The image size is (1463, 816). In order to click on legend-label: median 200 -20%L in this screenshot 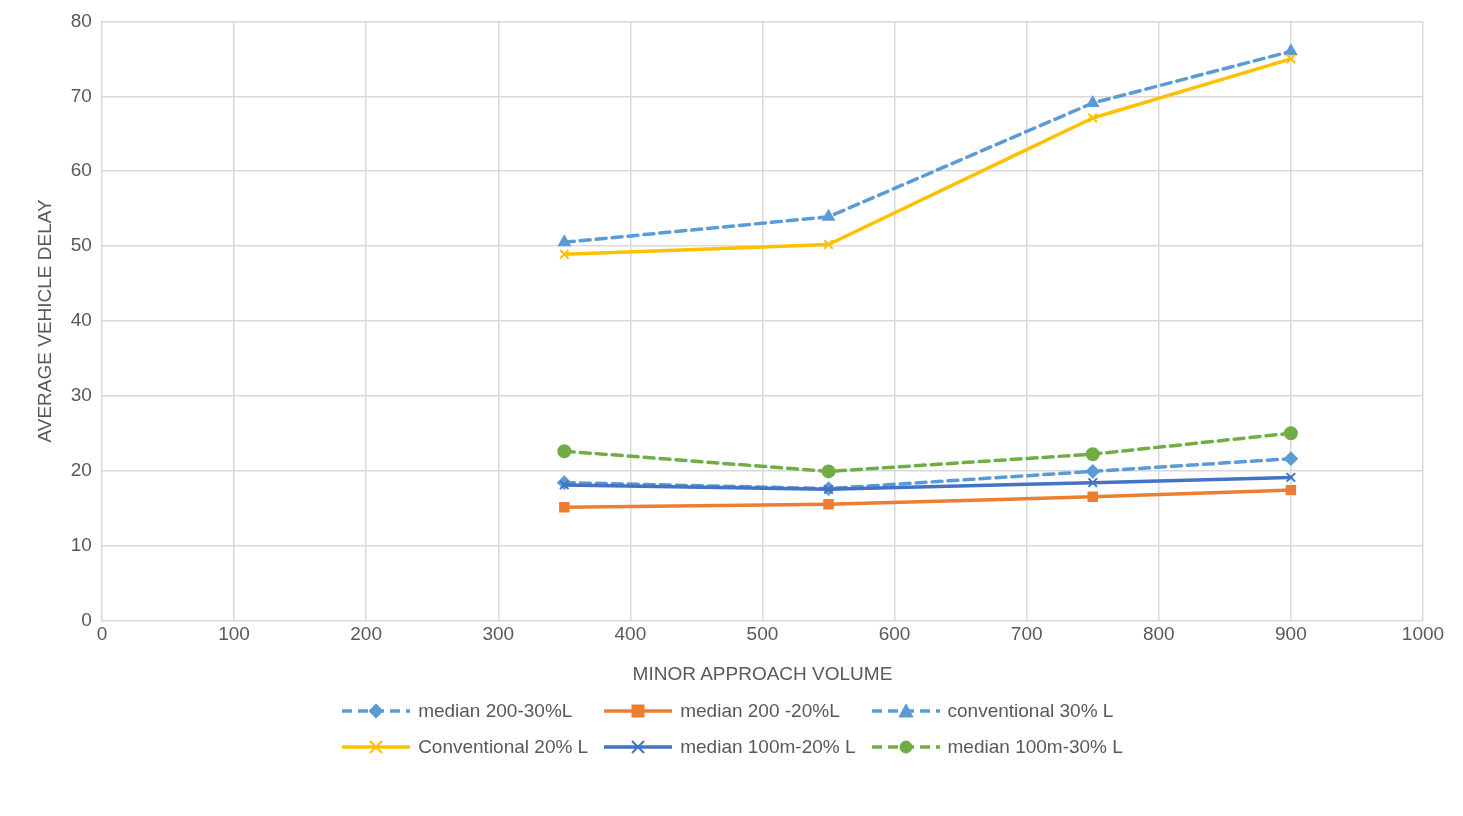, I will do `click(760, 711)`.